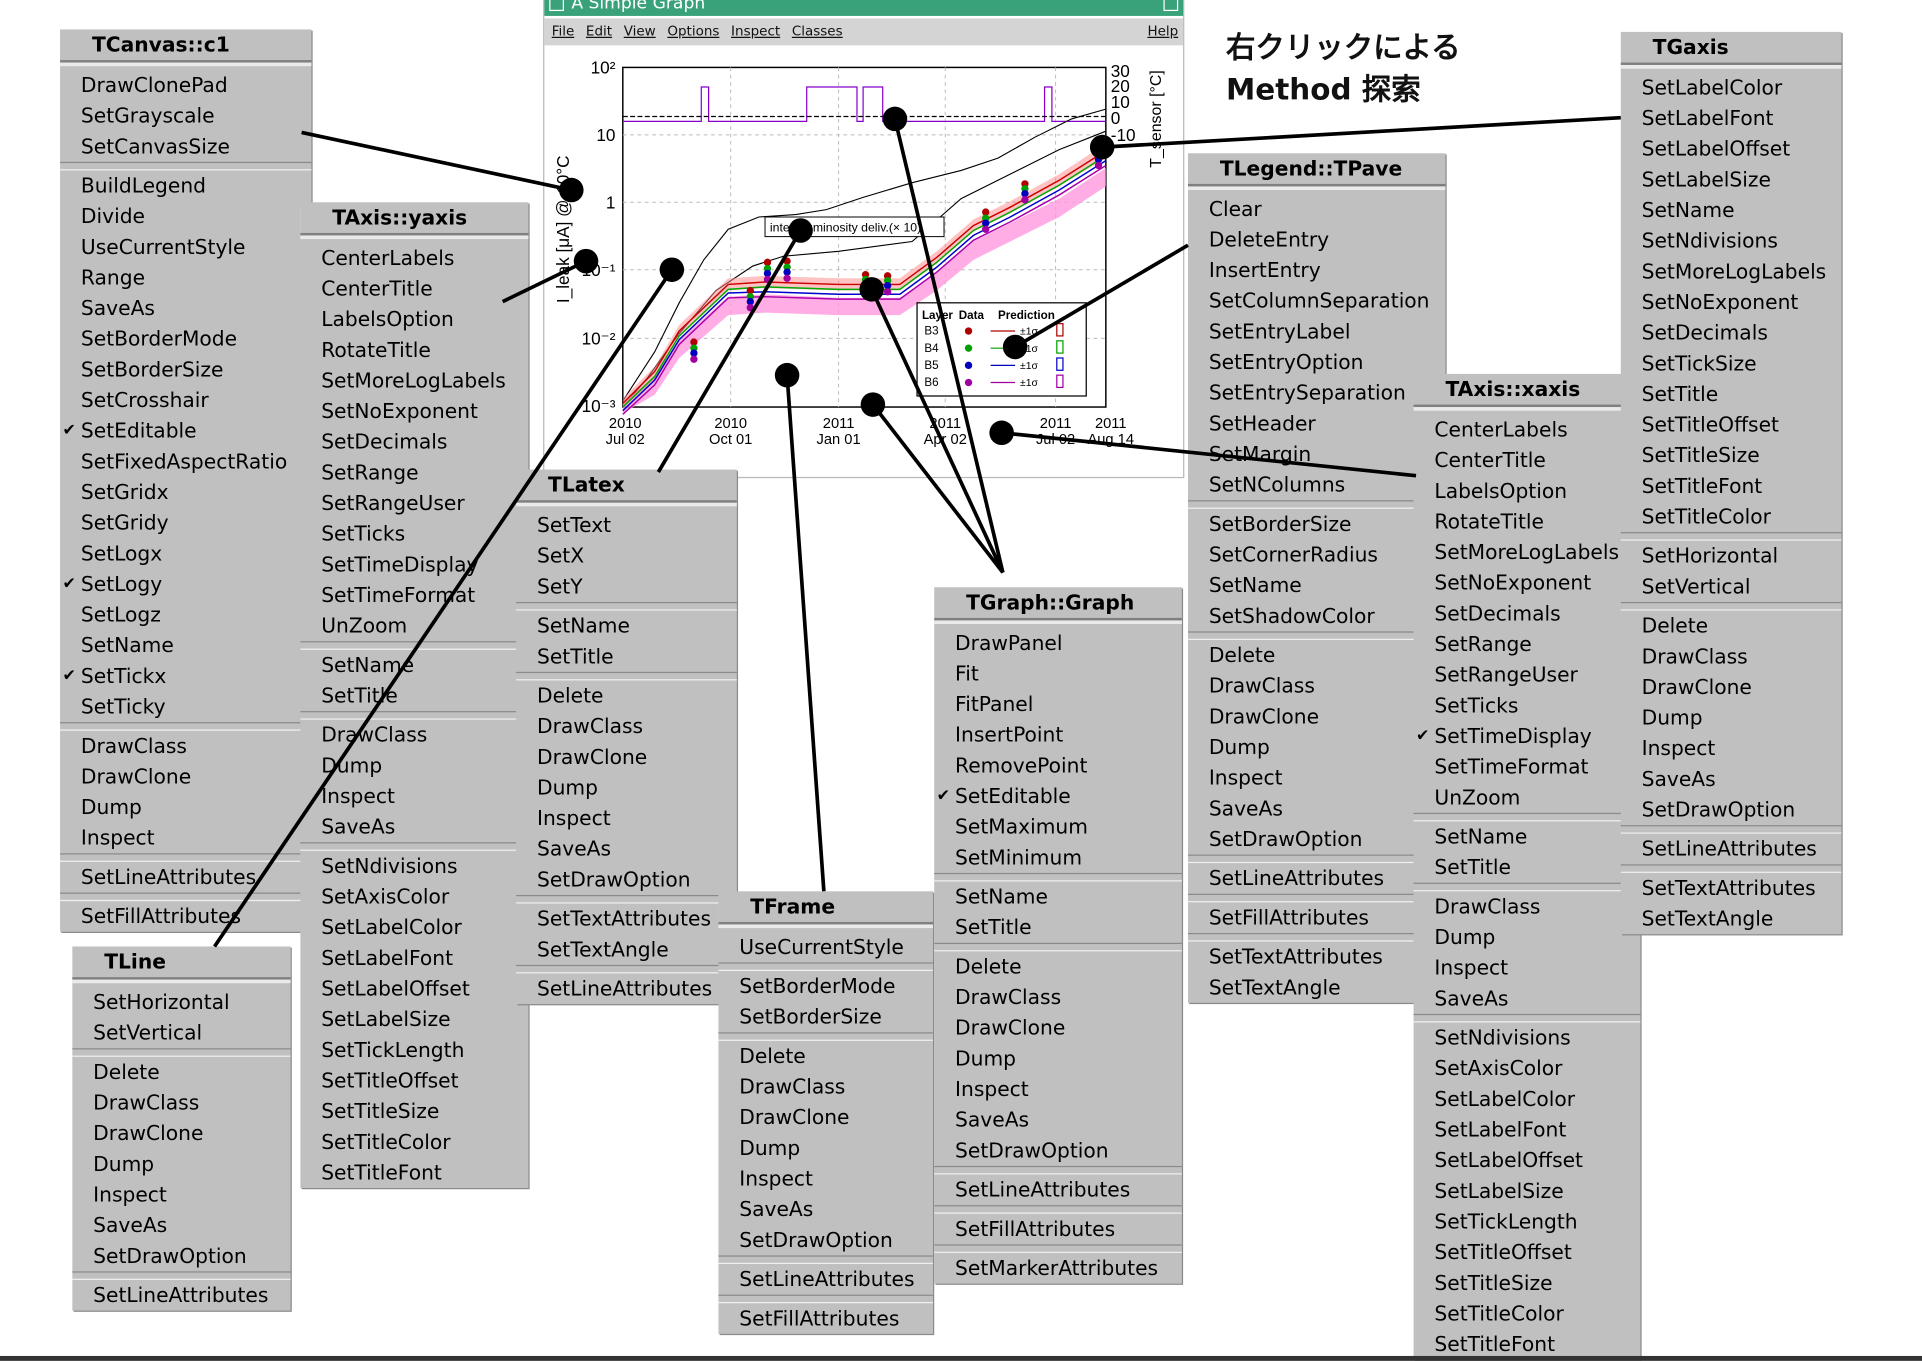  Describe the element at coordinates (560, 556) in the screenshot. I see `menu-item-setx: SetX` at that location.